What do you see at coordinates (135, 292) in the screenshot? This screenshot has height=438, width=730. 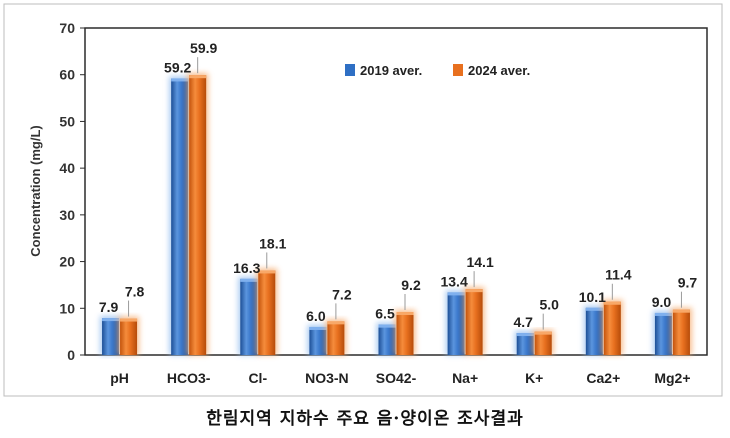 I see `value-label-2024: 7.8` at bounding box center [135, 292].